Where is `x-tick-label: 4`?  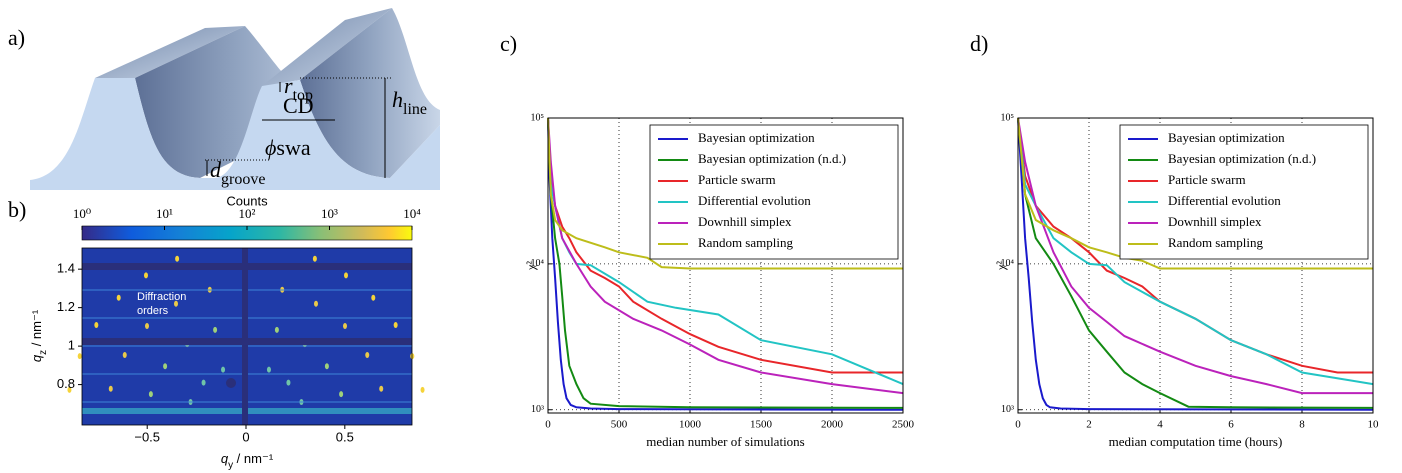 x-tick-label: 4 is located at coordinates (1160, 425).